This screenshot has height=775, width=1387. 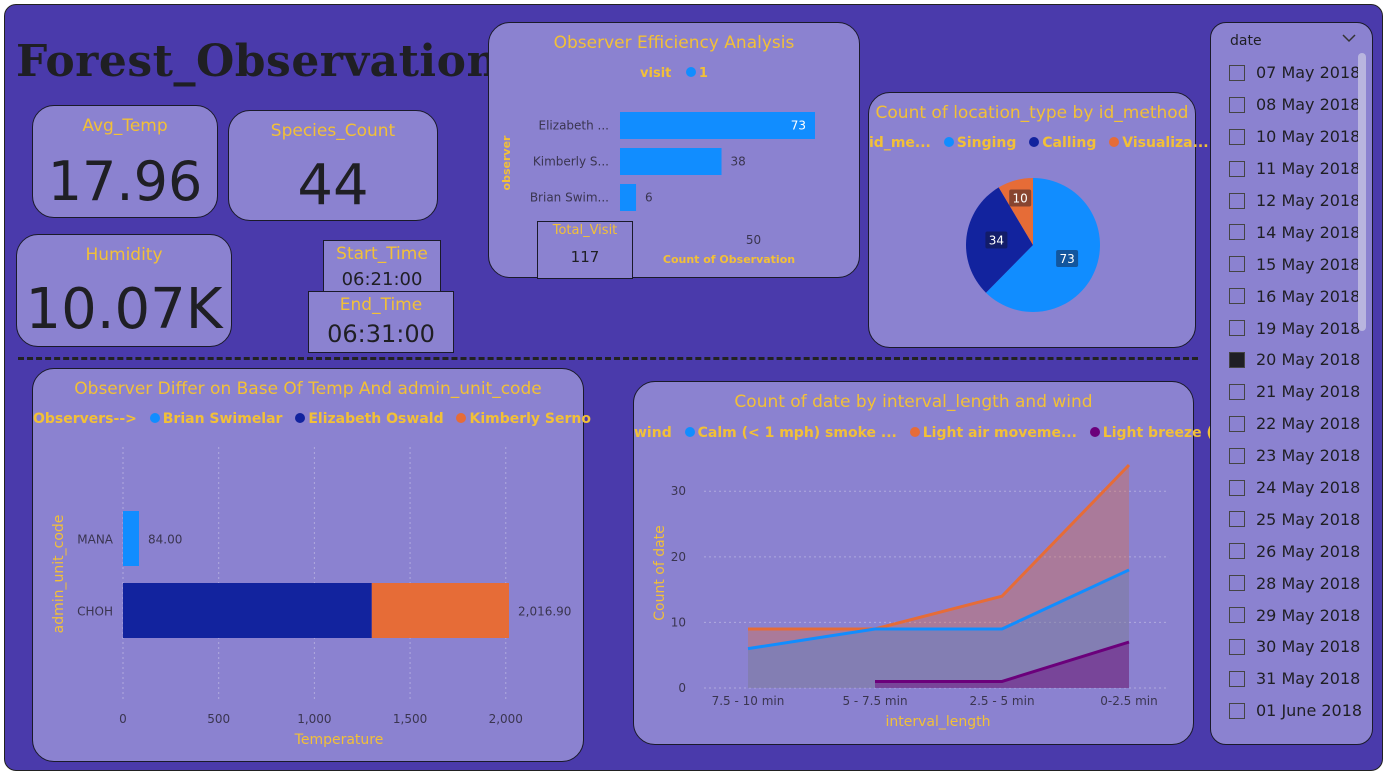 I want to click on area-x-tick: 2.5 - 5 min, so click(x=1001, y=701).